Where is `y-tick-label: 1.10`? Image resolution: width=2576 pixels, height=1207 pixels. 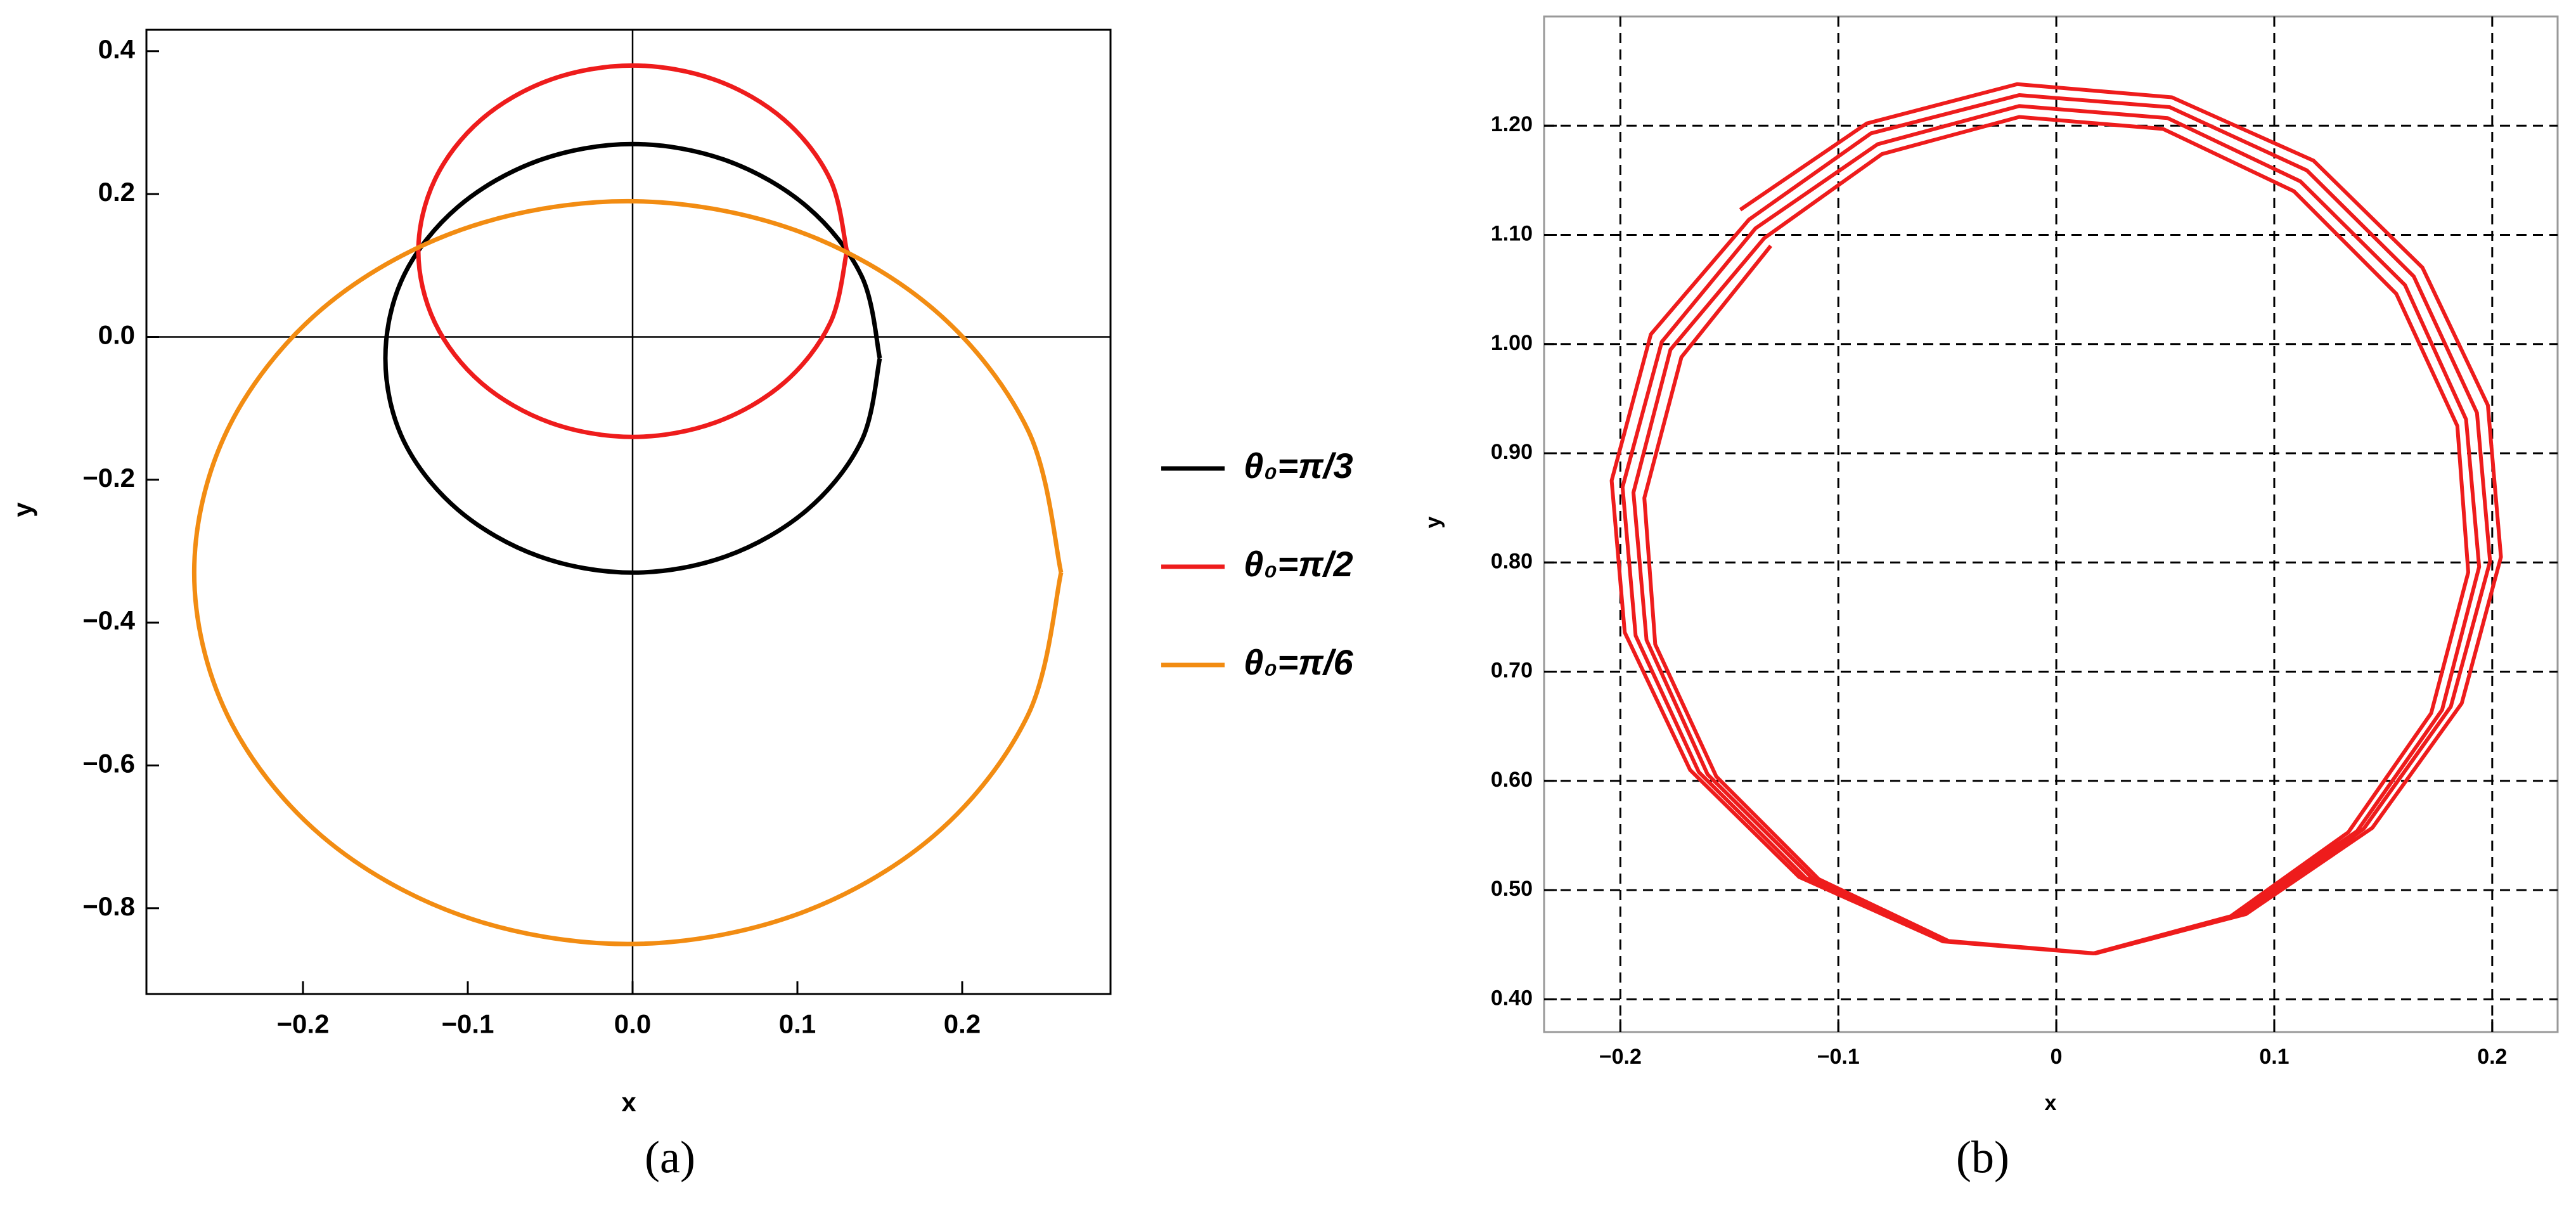 y-tick-label: 1.10 is located at coordinates (1512, 234).